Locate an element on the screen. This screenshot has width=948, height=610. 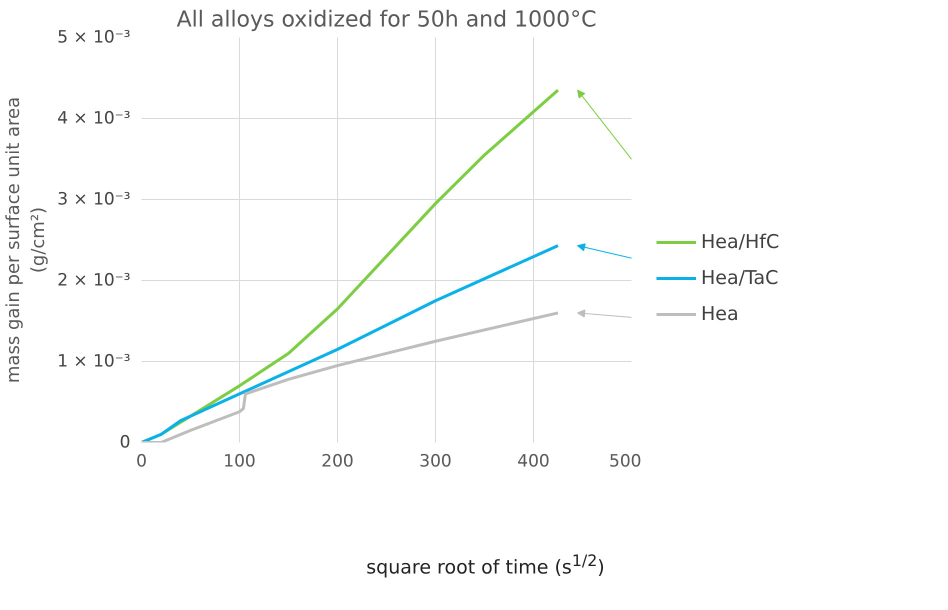
x-axis-title: square root of time (s$^{1/2}$) is located at coordinates (485, 565).